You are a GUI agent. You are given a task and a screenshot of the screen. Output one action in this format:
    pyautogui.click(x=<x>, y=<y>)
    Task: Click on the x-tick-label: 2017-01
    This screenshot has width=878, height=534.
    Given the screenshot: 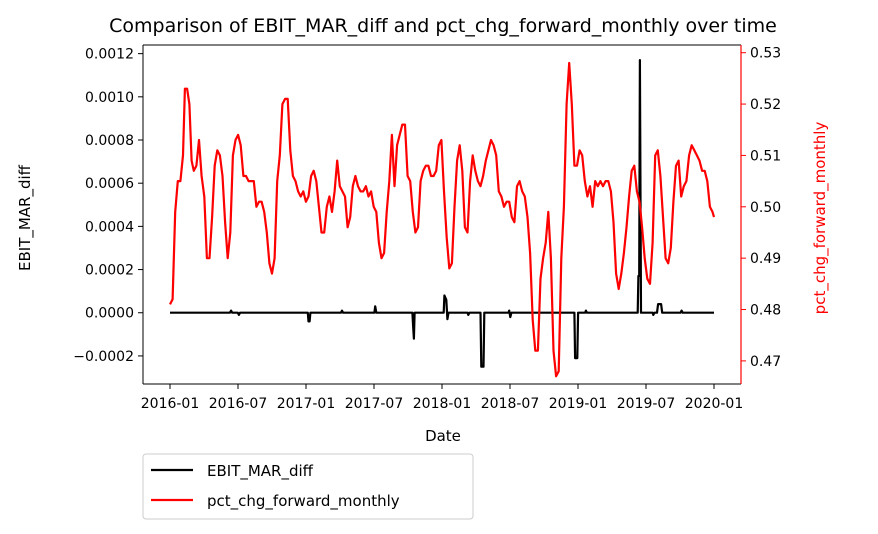 What is the action you would take?
    pyautogui.click(x=306, y=404)
    